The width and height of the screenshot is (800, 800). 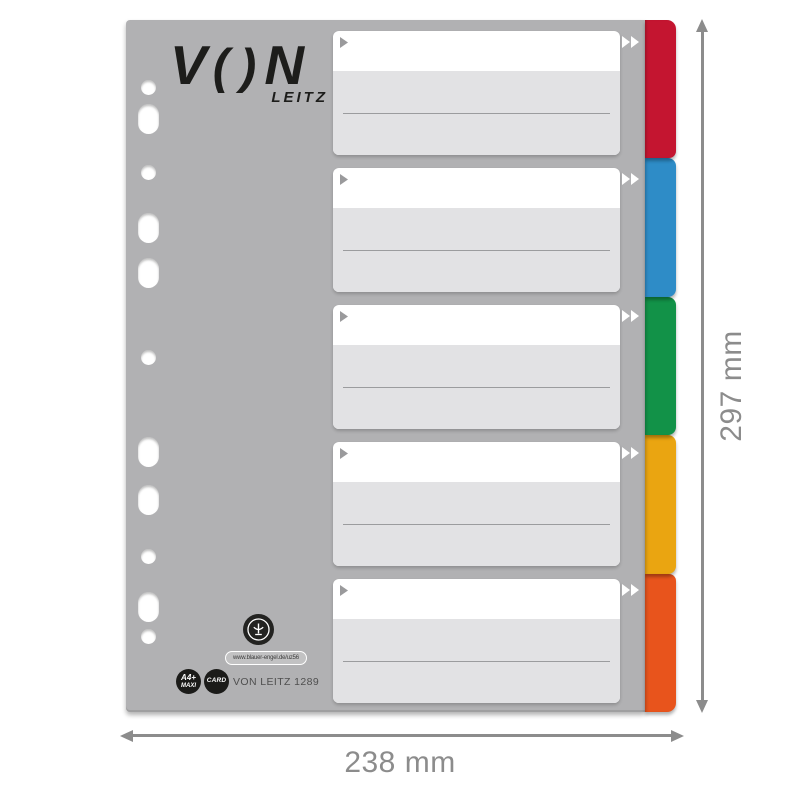 I want to click on logo-subbrand: LEITZ, so click(x=299, y=97).